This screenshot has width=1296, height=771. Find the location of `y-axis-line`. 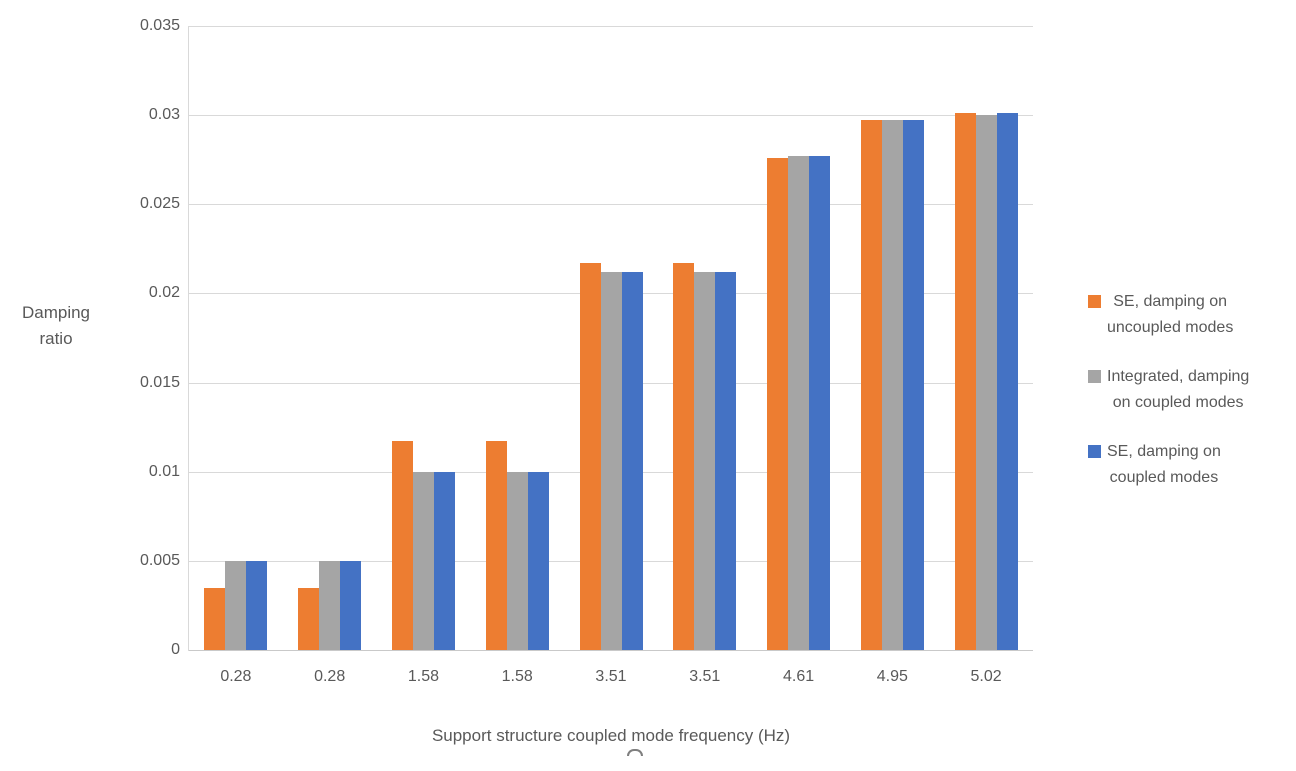

y-axis-line is located at coordinates (188, 338).